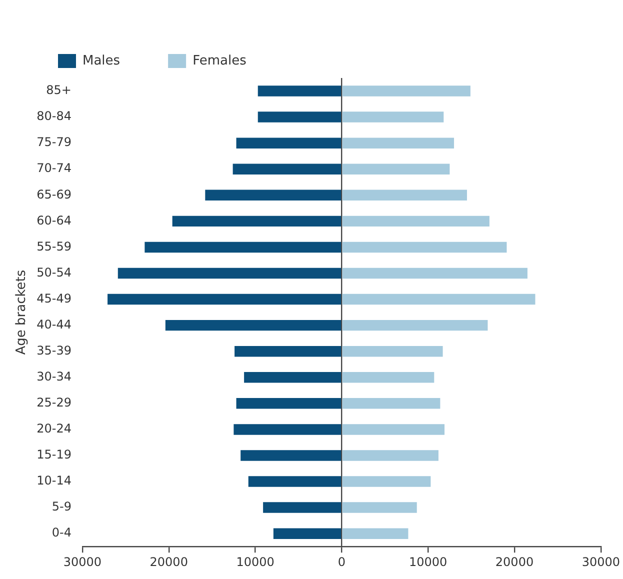 Image resolution: width=623 pixels, height=579 pixels. Describe the element at coordinates (62, 507) in the screenshot. I see `y-tick-label: 5-9` at that location.